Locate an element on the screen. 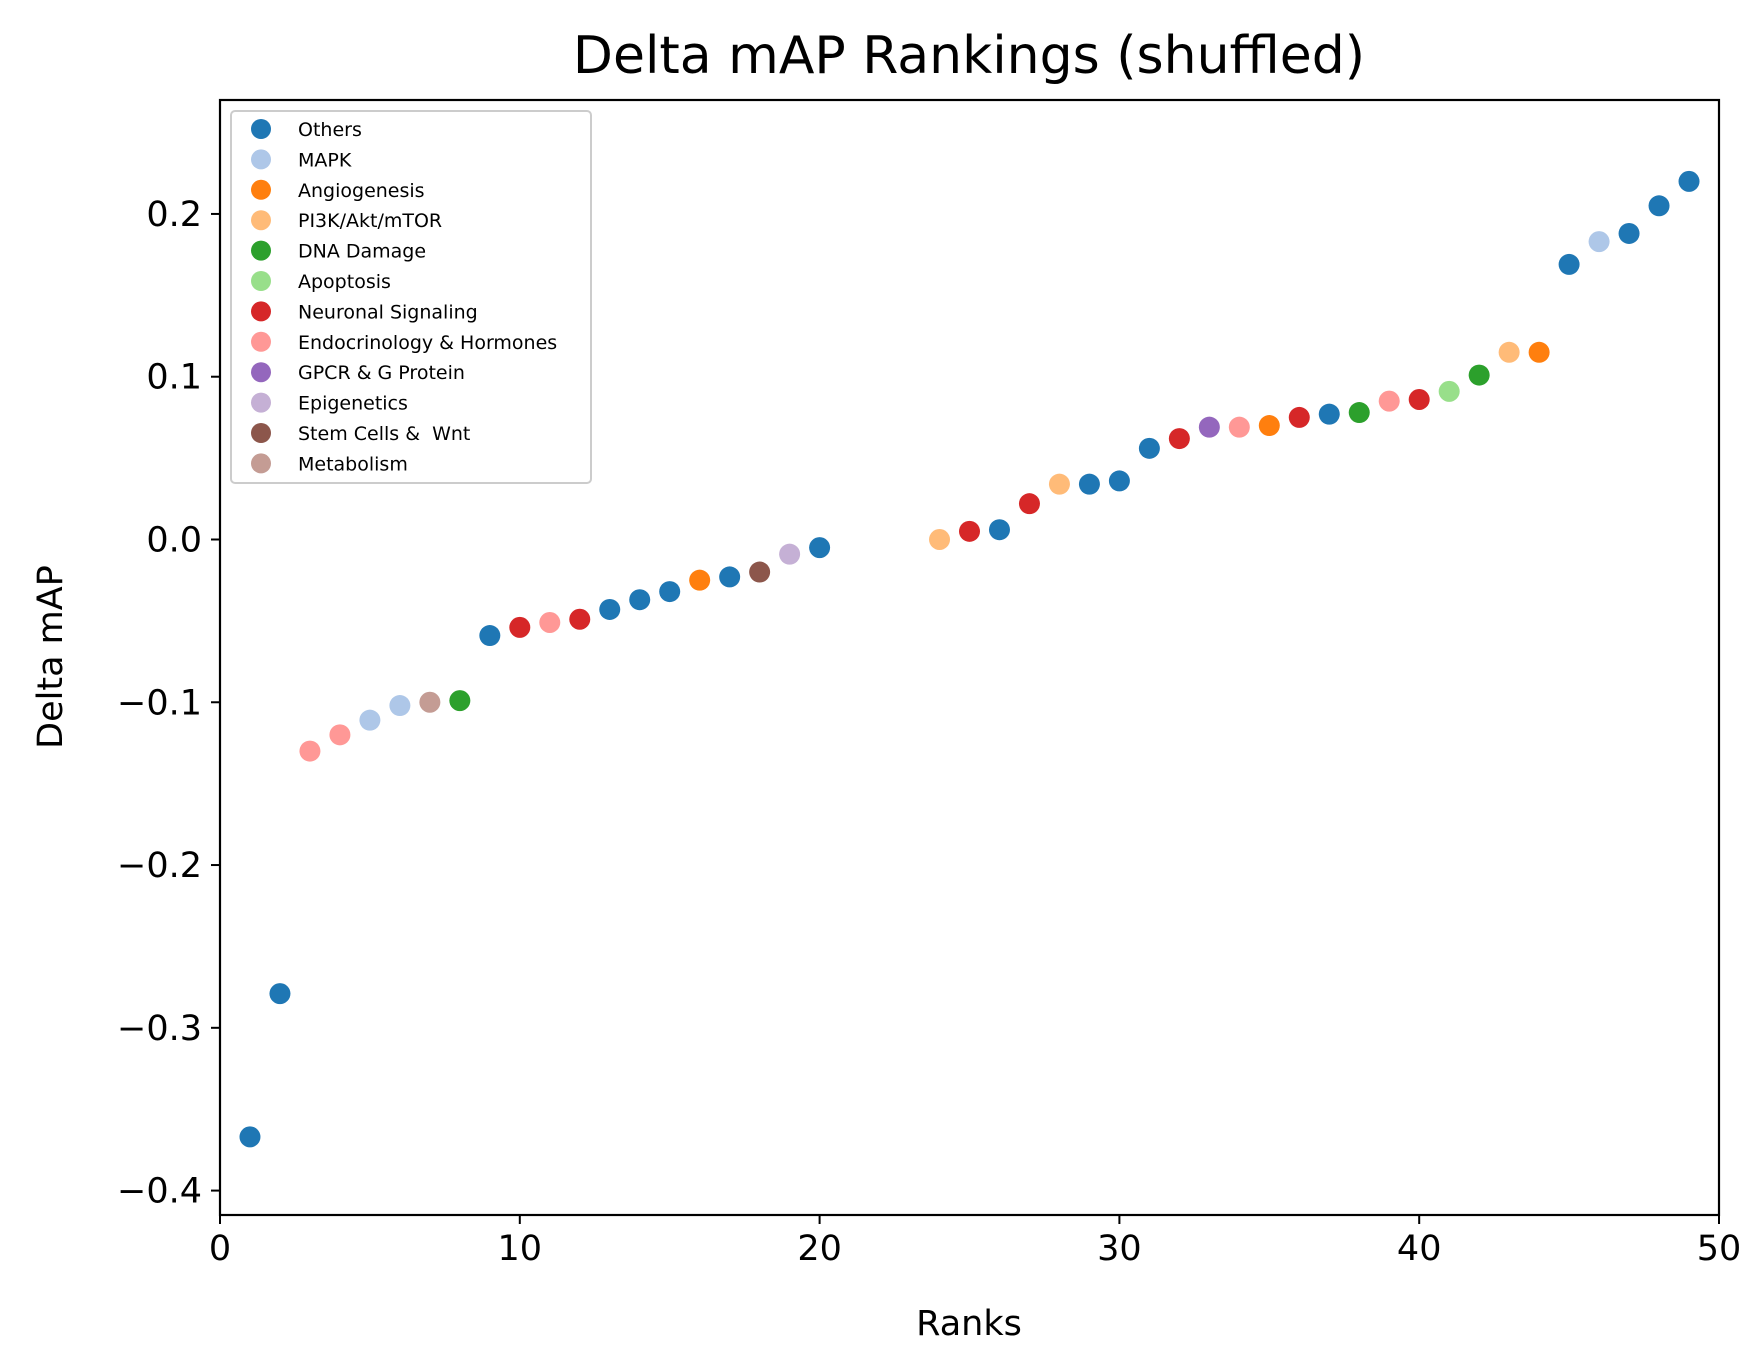 The height and width of the screenshot is (1368, 1763). legend-label: MAPK is located at coordinates (325, 160).